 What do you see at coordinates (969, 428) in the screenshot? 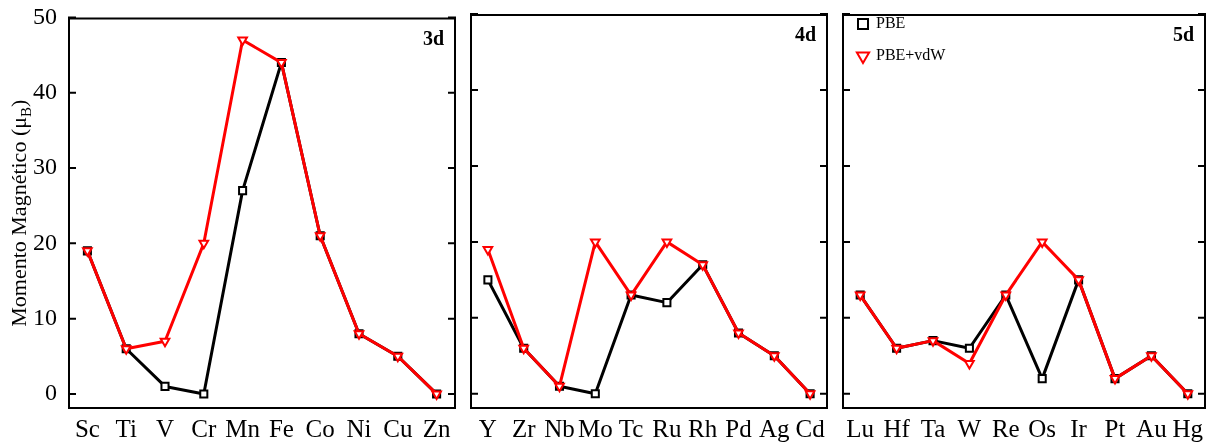
I see `x-tick-label: W` at bounding box center [969, 428].